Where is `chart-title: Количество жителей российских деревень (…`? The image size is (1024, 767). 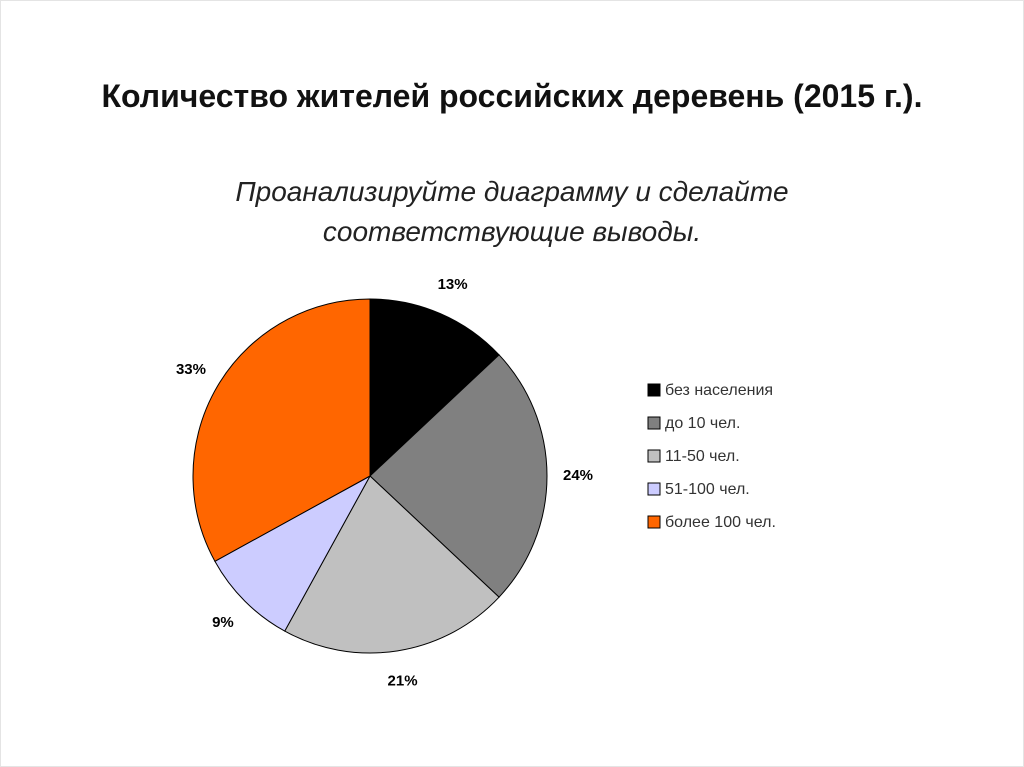 chart-title: Количество жителей российских деревень (… is located at coordinates (512, 96).